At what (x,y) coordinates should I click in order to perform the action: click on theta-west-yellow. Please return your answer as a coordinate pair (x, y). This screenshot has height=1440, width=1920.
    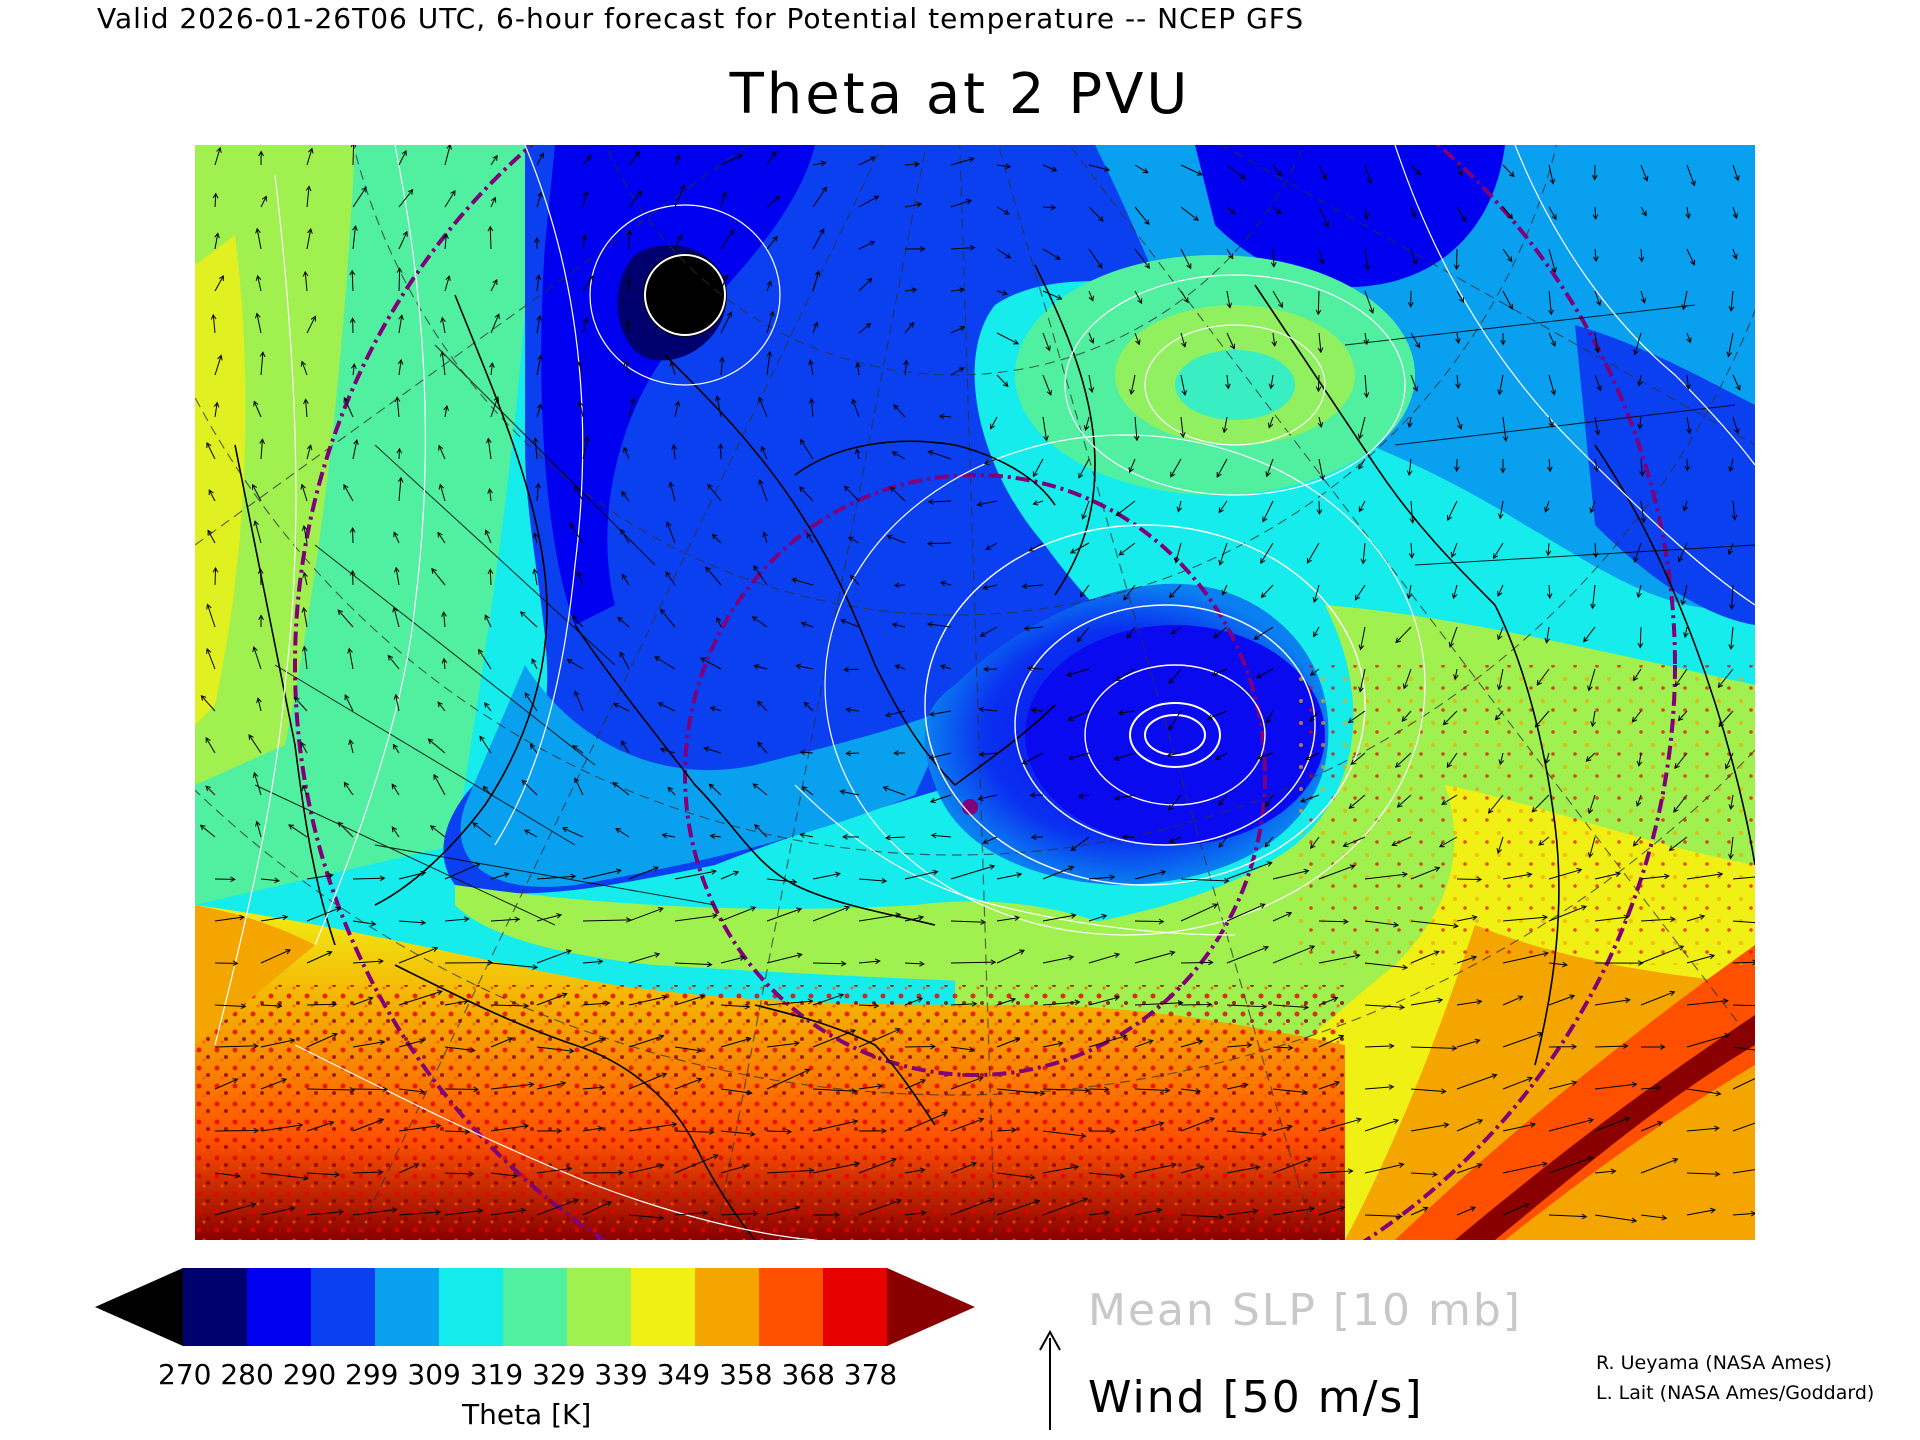
    Looking at the image, I should click on (220, 480).